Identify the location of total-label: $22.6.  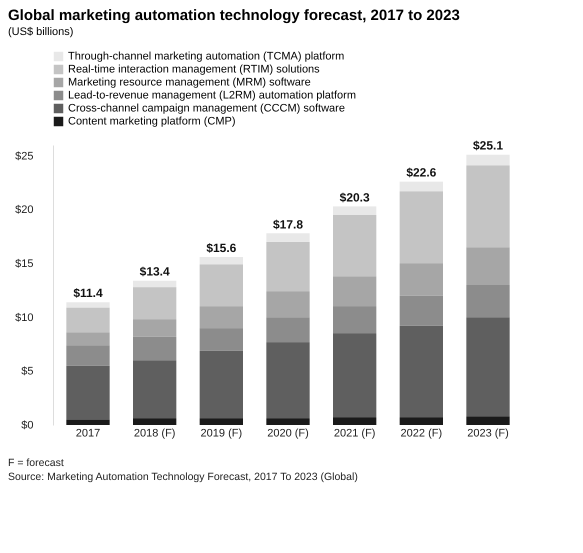
(421, 173).